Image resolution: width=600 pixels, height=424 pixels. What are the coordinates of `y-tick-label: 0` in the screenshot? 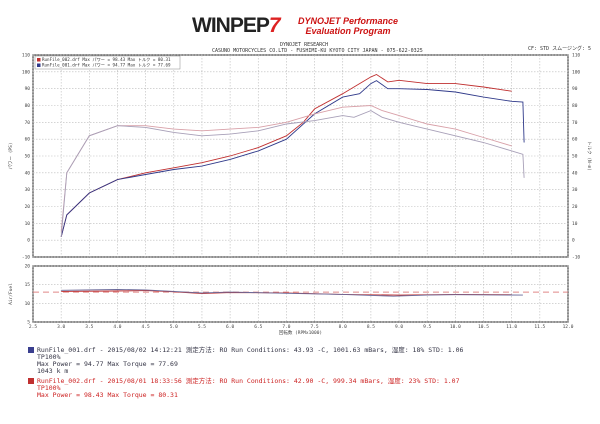 It's located at (28, 241).